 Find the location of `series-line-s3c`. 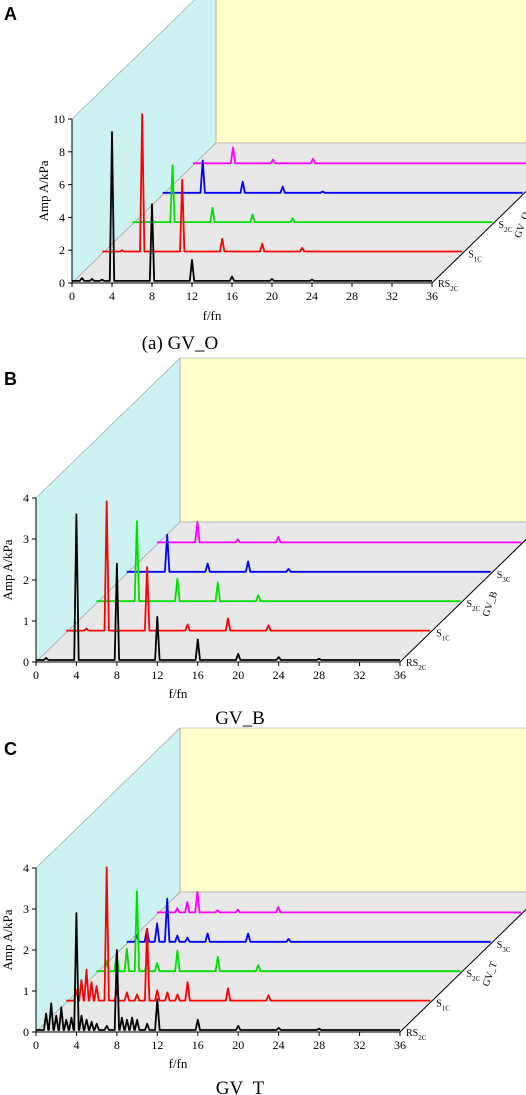

series-line-s3c is located at coordinates (342, 176).